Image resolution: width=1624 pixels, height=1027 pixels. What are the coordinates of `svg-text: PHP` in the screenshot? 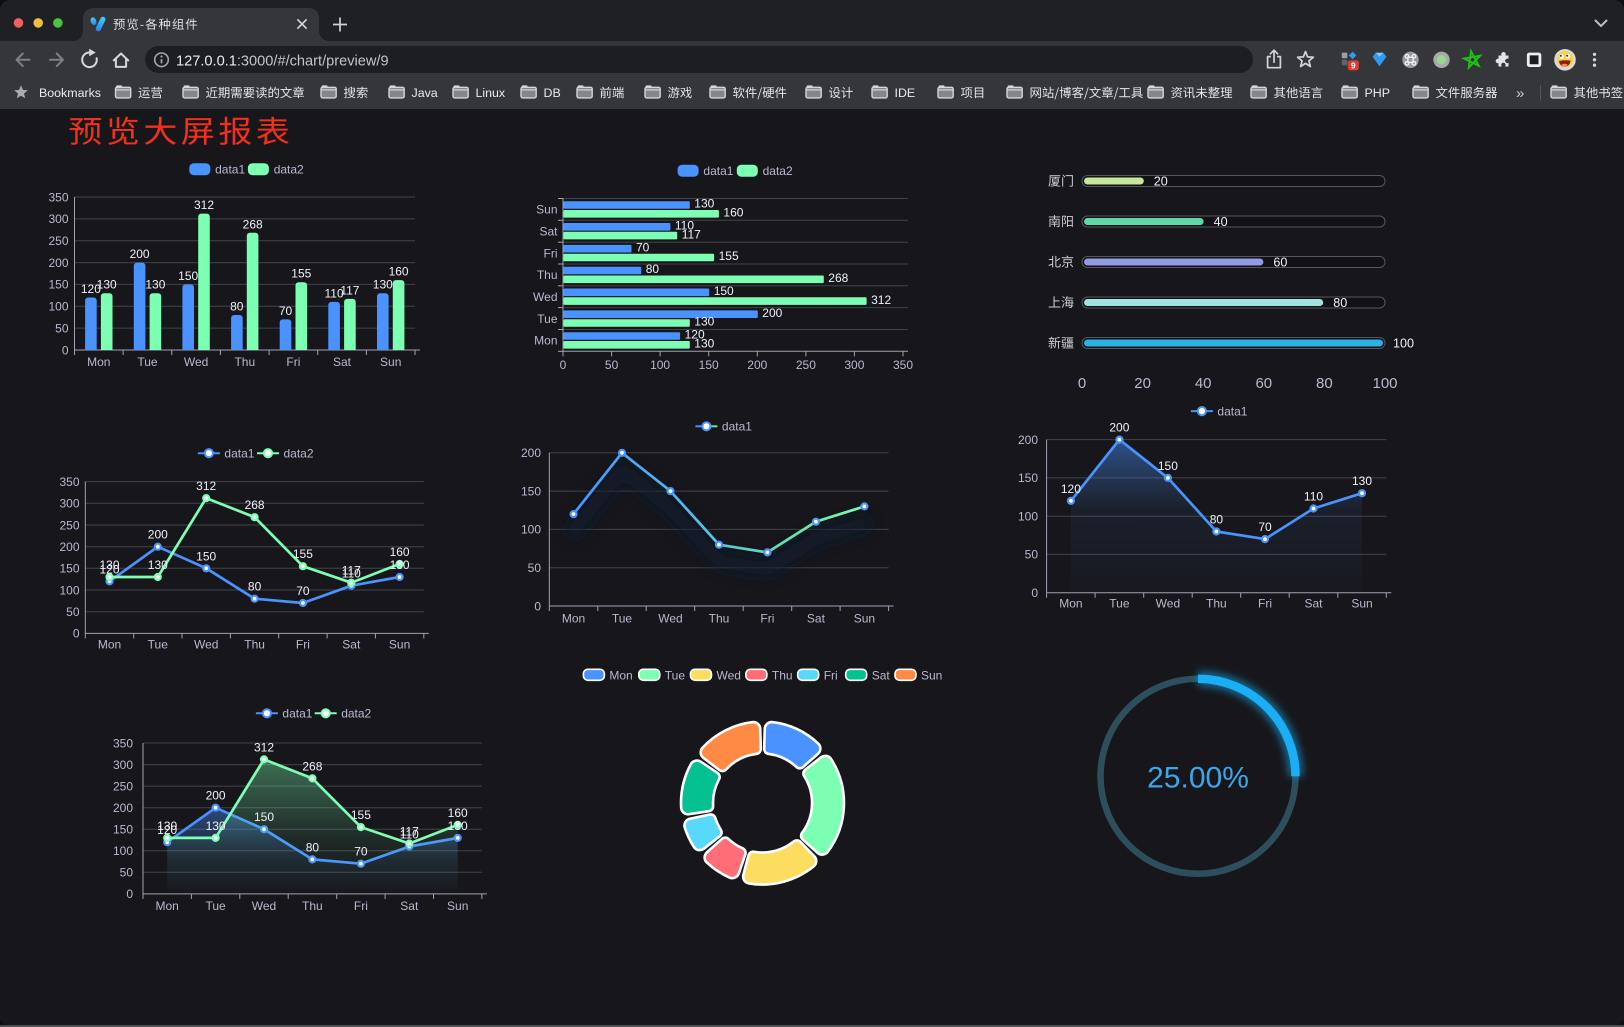 It's located at (1377, 93).